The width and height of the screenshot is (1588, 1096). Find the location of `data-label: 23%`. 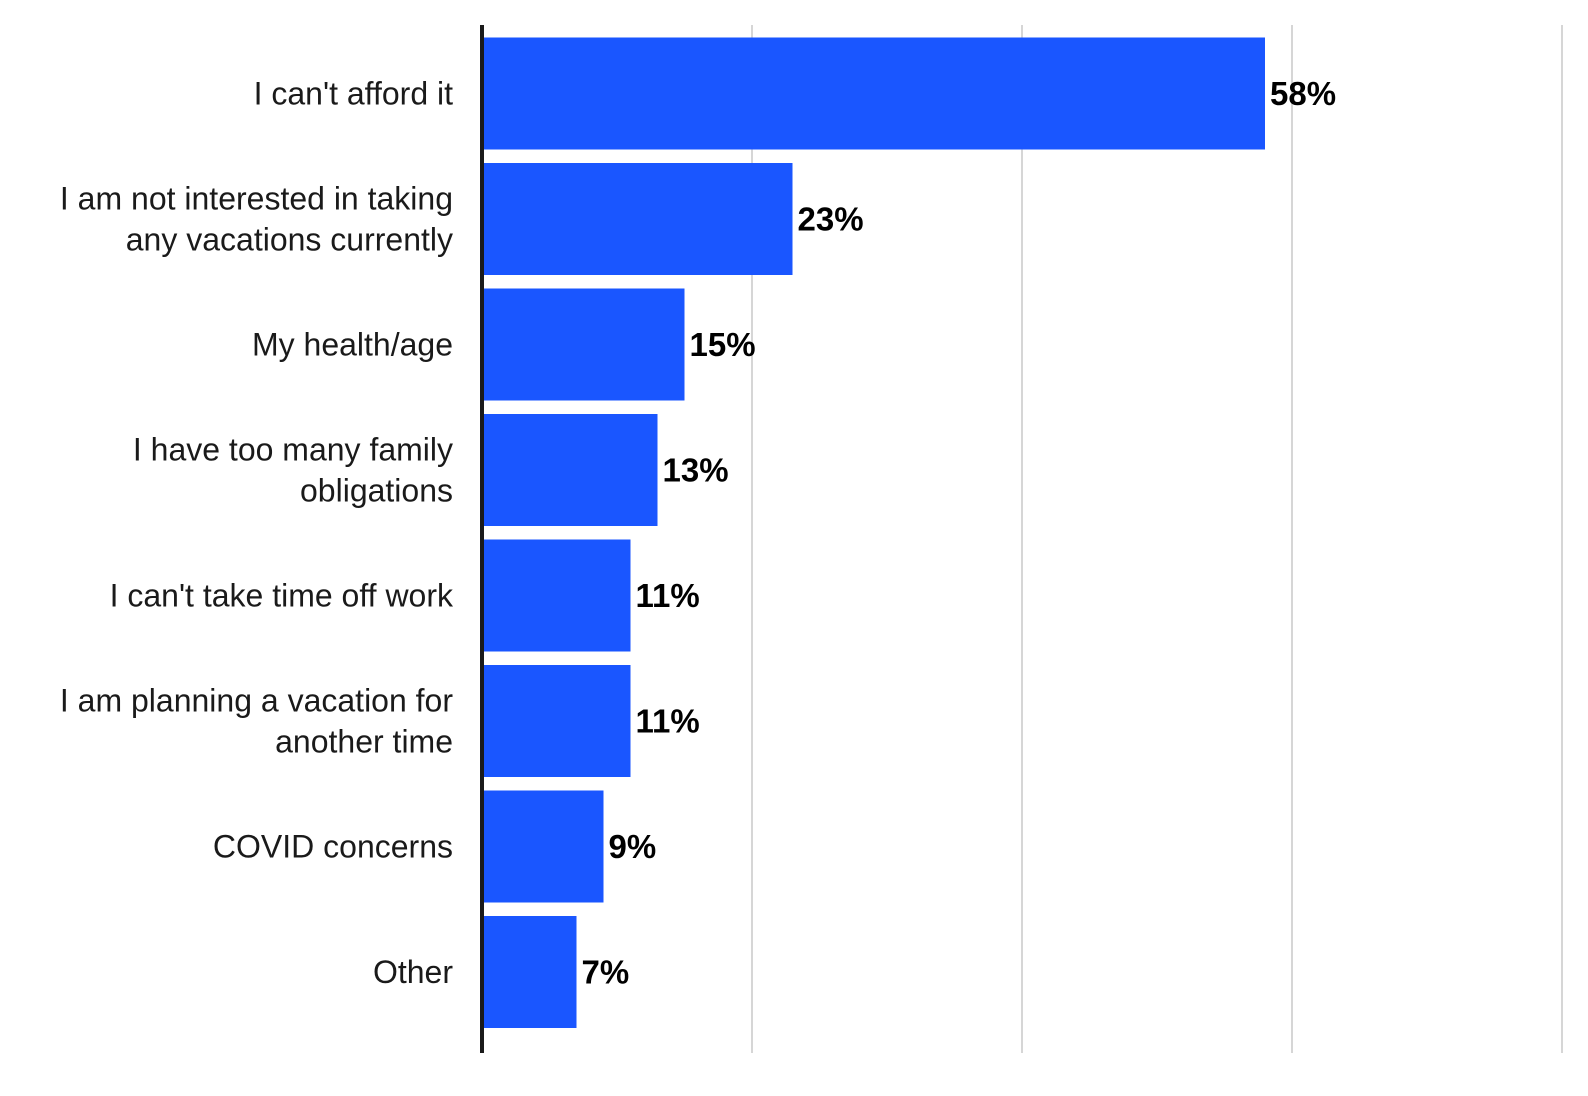

data-label: 23% is located at coordinates (831, 219).